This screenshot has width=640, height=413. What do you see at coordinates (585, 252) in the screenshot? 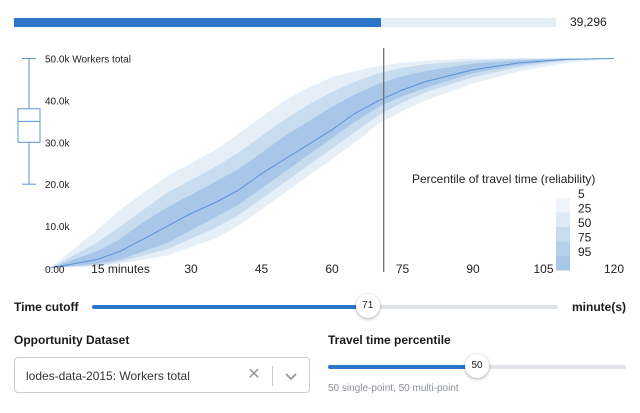
I see `legend-entry: 95` at bounding box center [585, 252].